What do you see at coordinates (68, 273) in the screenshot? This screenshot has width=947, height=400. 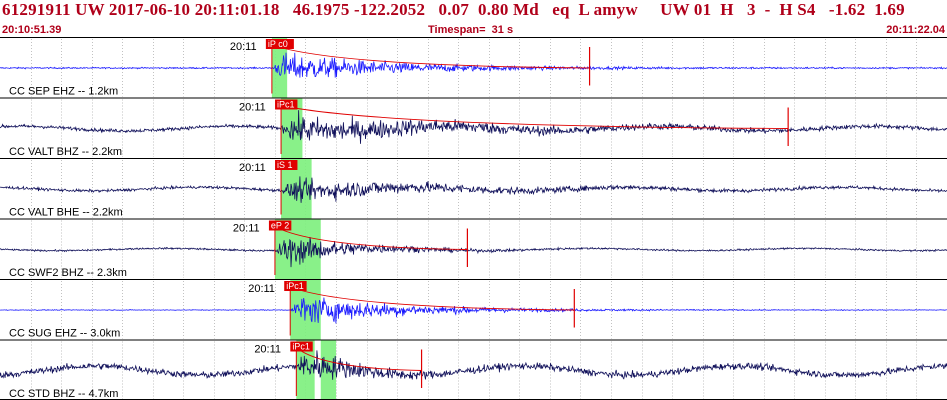 I see `channel-label: CC SWF2 BHZ -- 2.3km` at bounding box center [68, 273].